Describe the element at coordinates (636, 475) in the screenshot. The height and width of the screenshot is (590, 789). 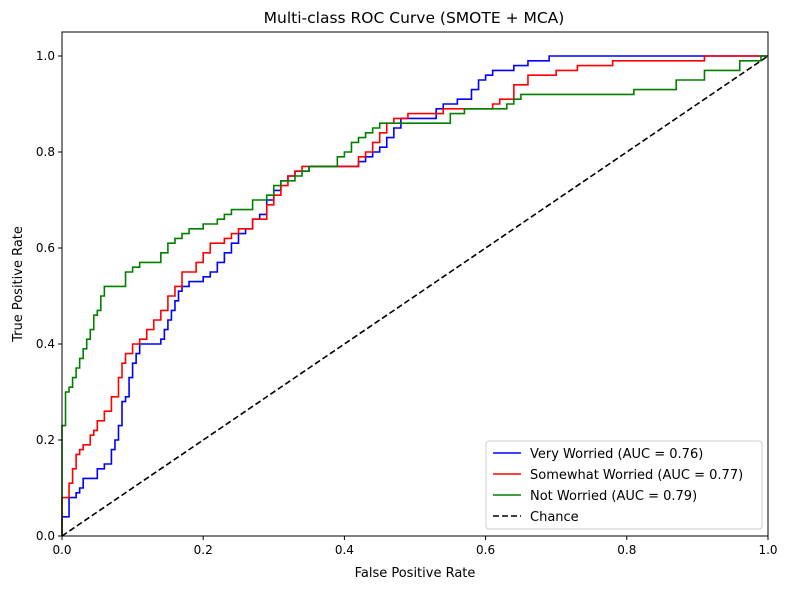
I see `legend-label: Somewhat Worried (AUC = 0.77)` at that location.